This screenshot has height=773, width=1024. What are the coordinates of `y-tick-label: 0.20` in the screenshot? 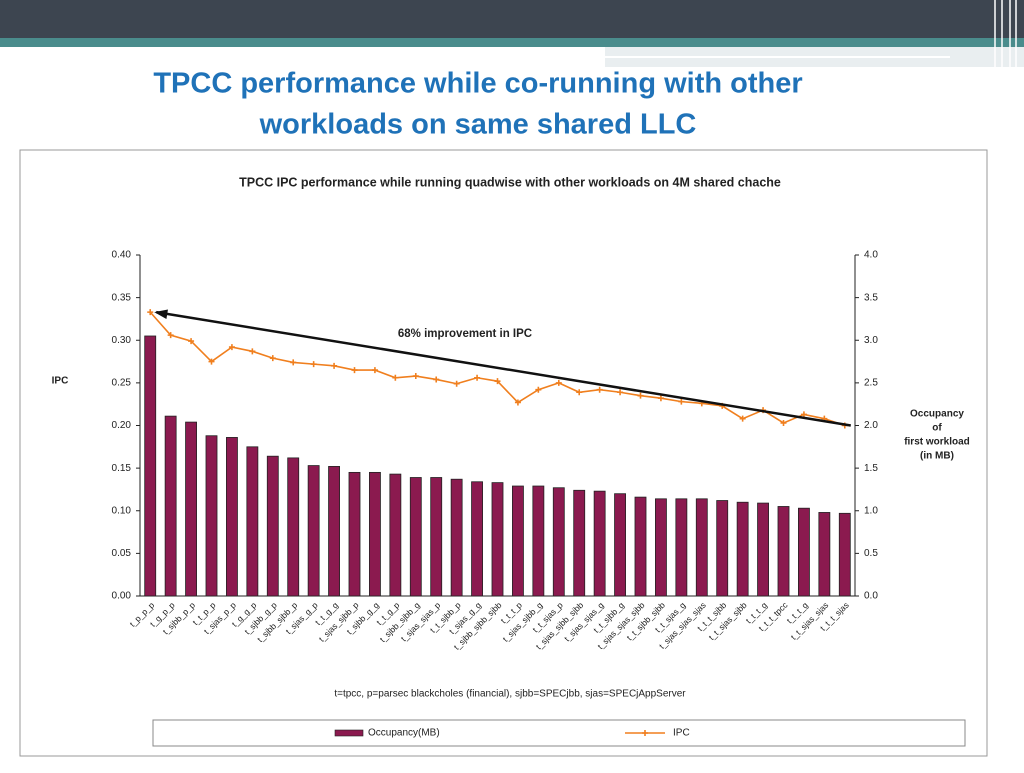 It's located at (122, 425).